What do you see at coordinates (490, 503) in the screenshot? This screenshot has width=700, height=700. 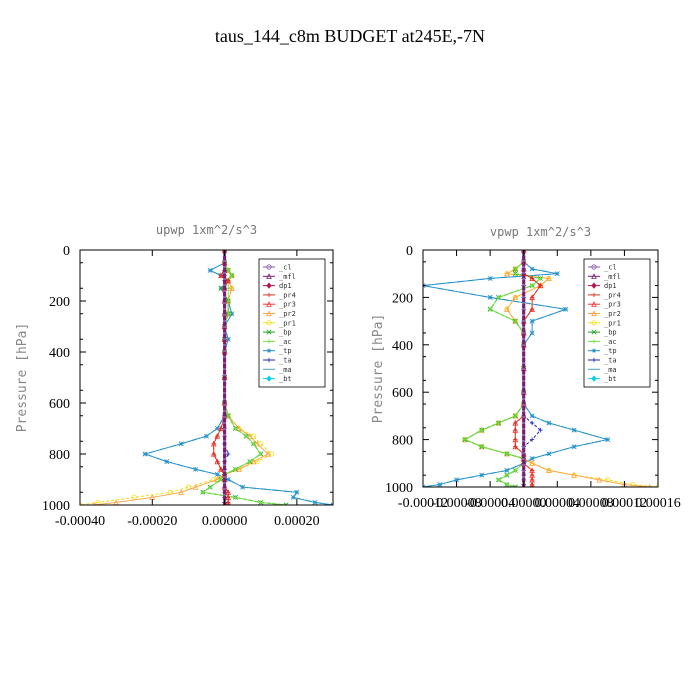 I see `x-tick-label: -0.00004` at bounding box center [490, 503].